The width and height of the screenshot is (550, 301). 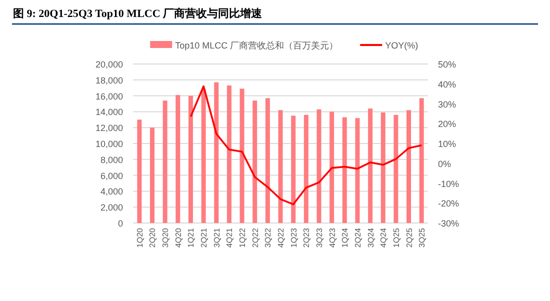 I want to click on x-tick-label: 3Q25, so click(x=422, y=237).